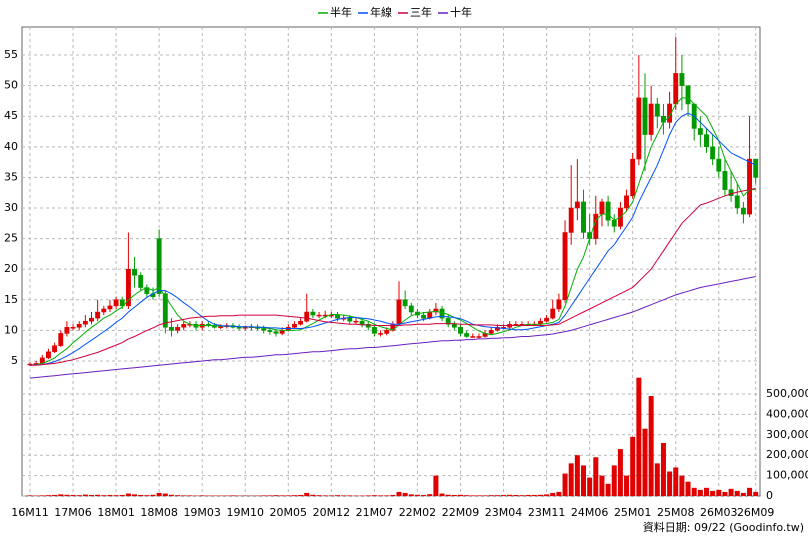 This screenshot has width=808, height=540. I want to click on legend-label: 三年, so click(421, 12).